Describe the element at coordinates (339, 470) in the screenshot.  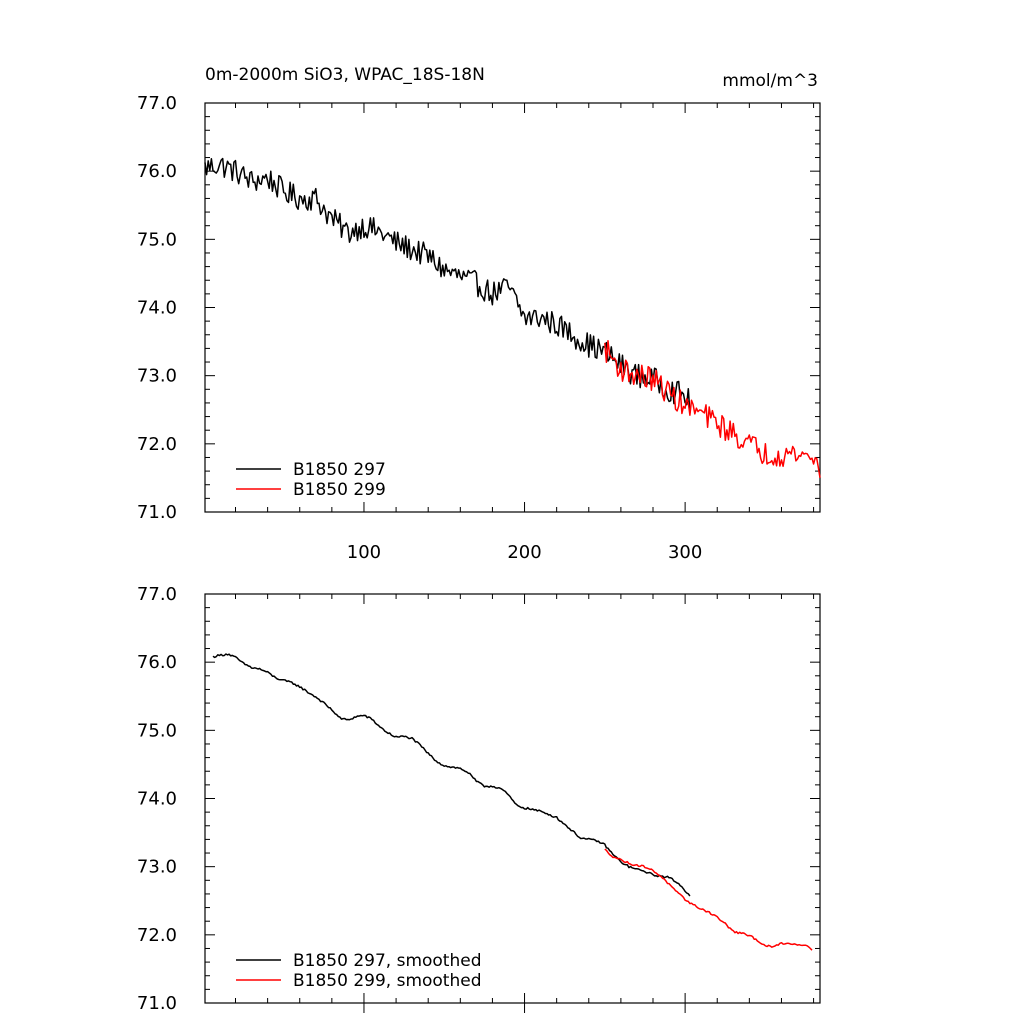
I see `legend-label: B1850 297` at that location.